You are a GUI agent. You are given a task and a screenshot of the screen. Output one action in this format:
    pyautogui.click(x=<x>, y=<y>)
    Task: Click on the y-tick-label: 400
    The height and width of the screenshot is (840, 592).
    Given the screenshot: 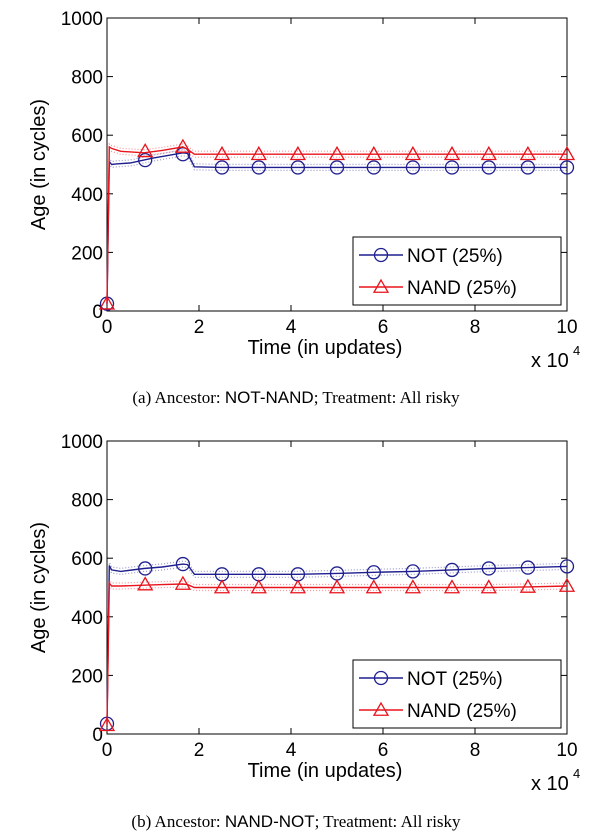 What is the action you would take?
    pyautogui.click(x=87, y=195)
    